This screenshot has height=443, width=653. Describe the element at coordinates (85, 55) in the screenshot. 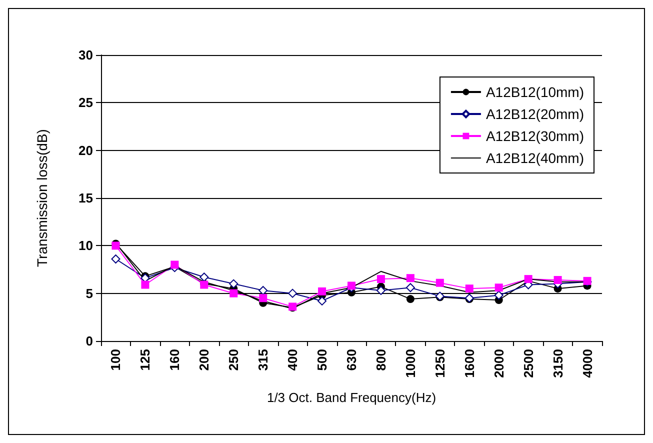

I see `y-tick-label: 30` at that location.